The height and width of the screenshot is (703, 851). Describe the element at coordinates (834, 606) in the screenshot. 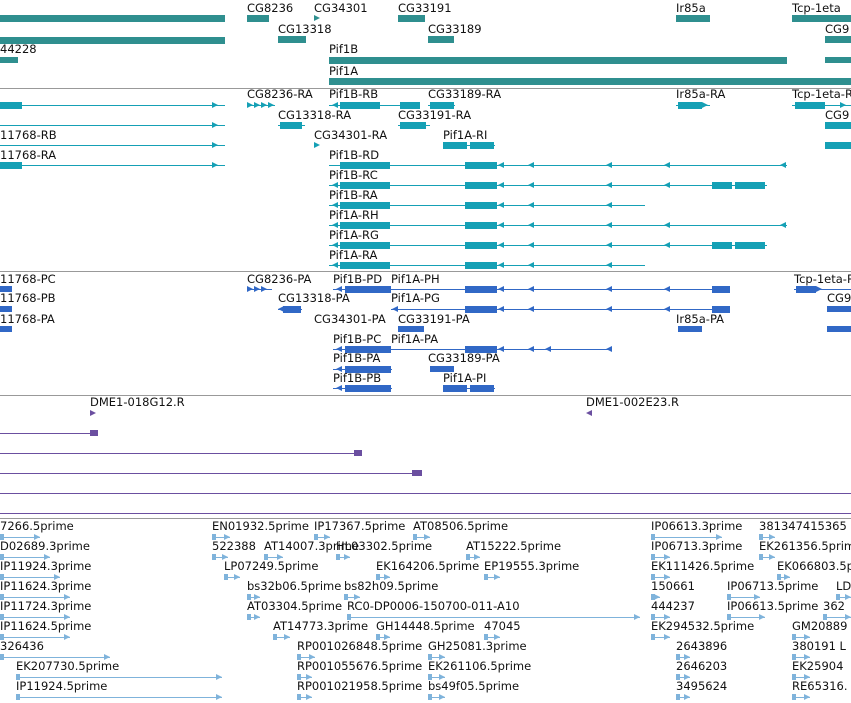

I see `est-label: 362` at that location.